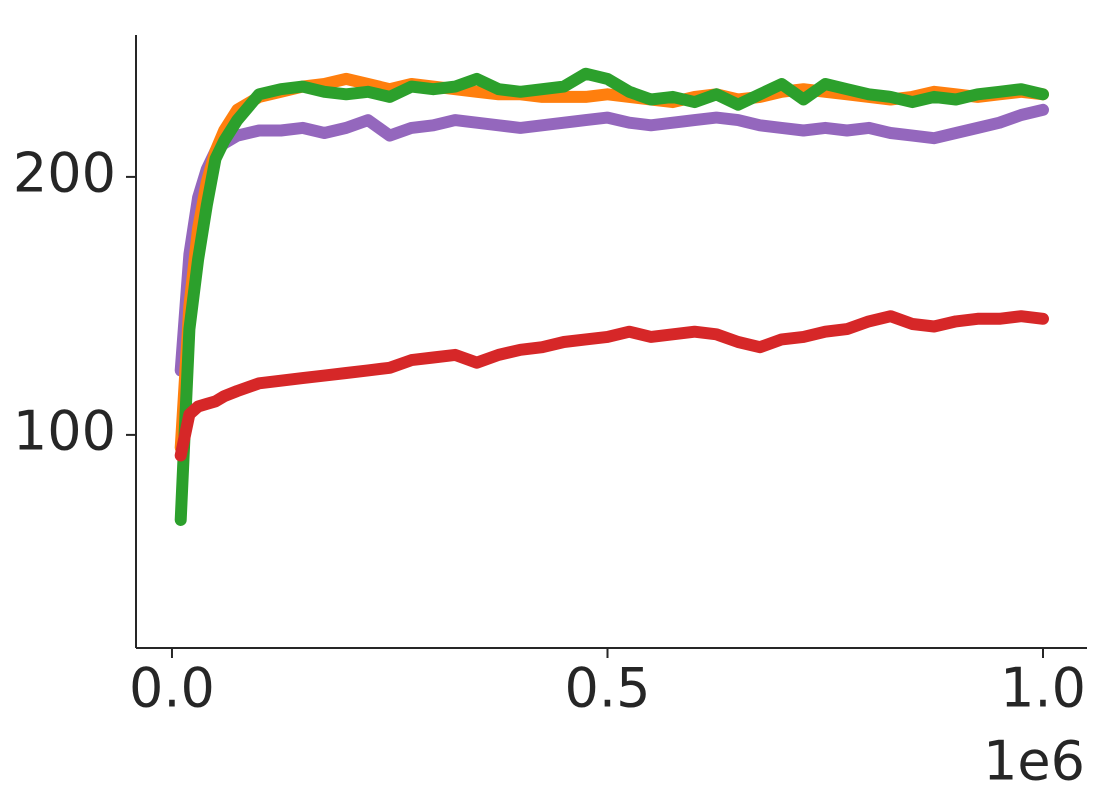  What do you see at coordinates (64, 431) in the screenshot?
I see `y-tick-label: 100` at bounding box center [64, 431].